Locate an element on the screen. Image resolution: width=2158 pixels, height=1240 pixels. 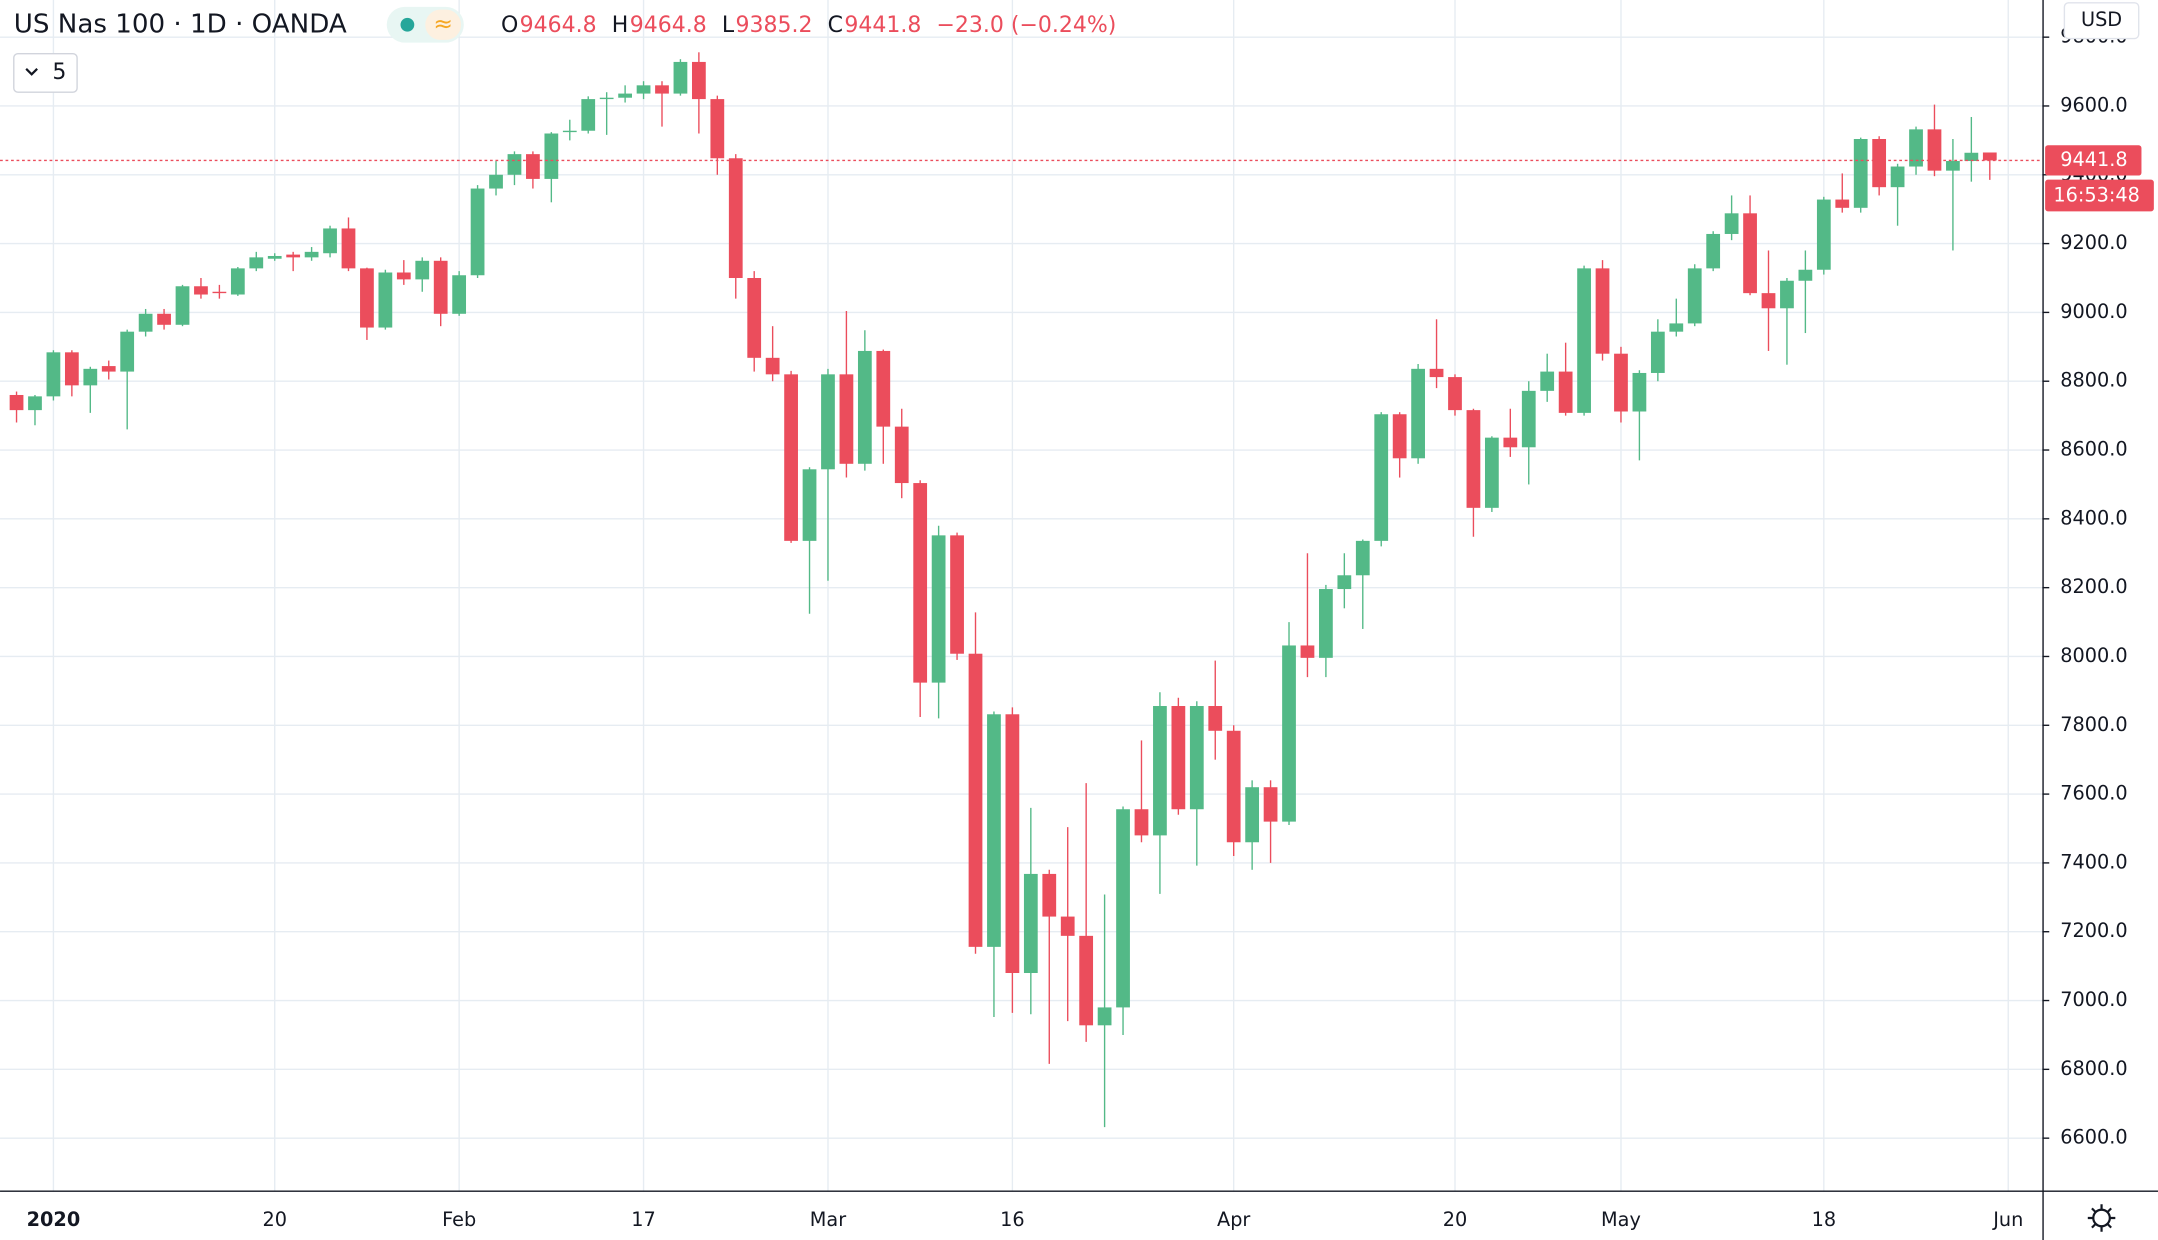
symbol-title: US Nas 100 · 1D · OANDA is located at coordinates (180, 24).